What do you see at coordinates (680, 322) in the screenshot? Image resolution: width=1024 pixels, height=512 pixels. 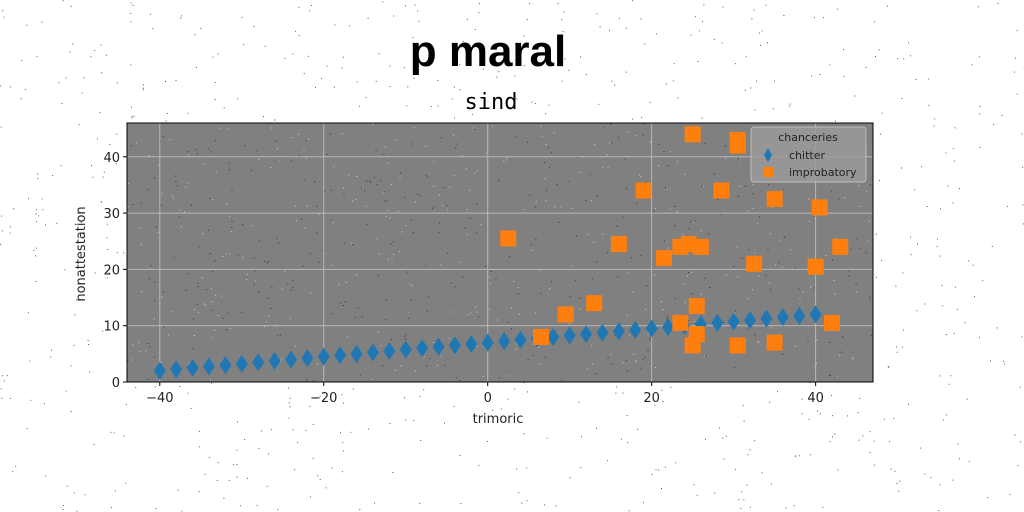 I see `point-improbatory` at bounding box center [680, 322].